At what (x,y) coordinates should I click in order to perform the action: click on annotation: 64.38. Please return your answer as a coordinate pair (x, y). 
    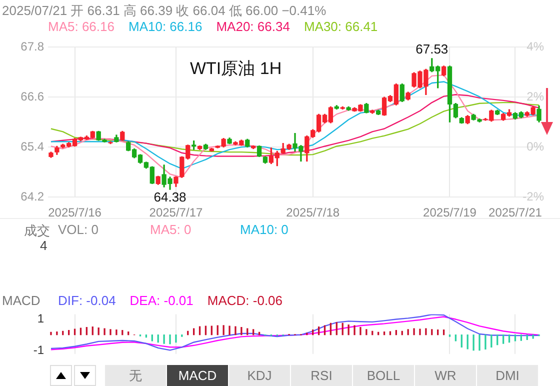
    Looking at the image, I should click on (170, 197).